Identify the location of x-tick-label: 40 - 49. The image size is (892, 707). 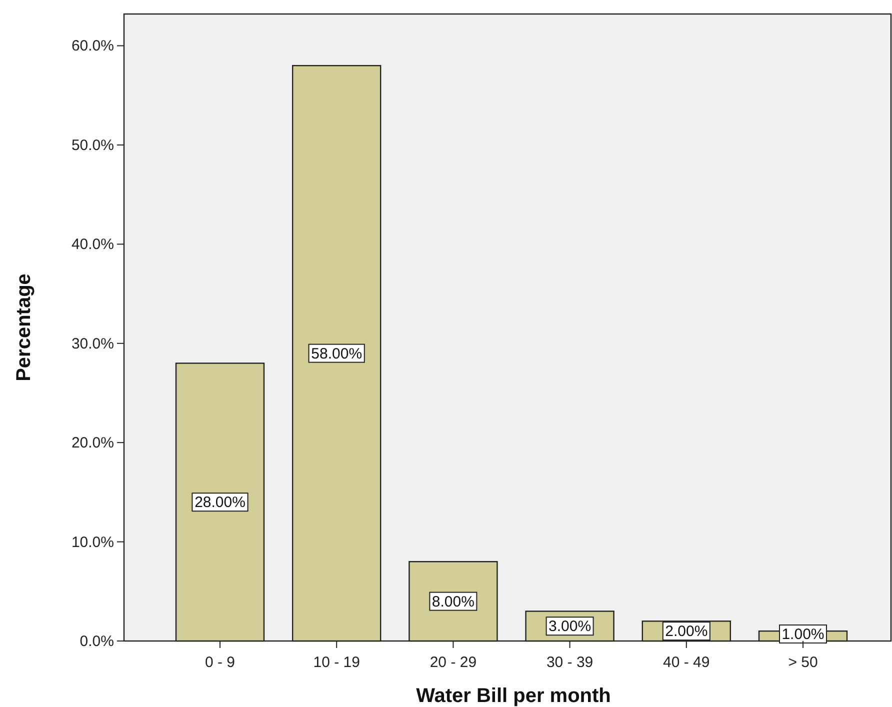
(686, 662).